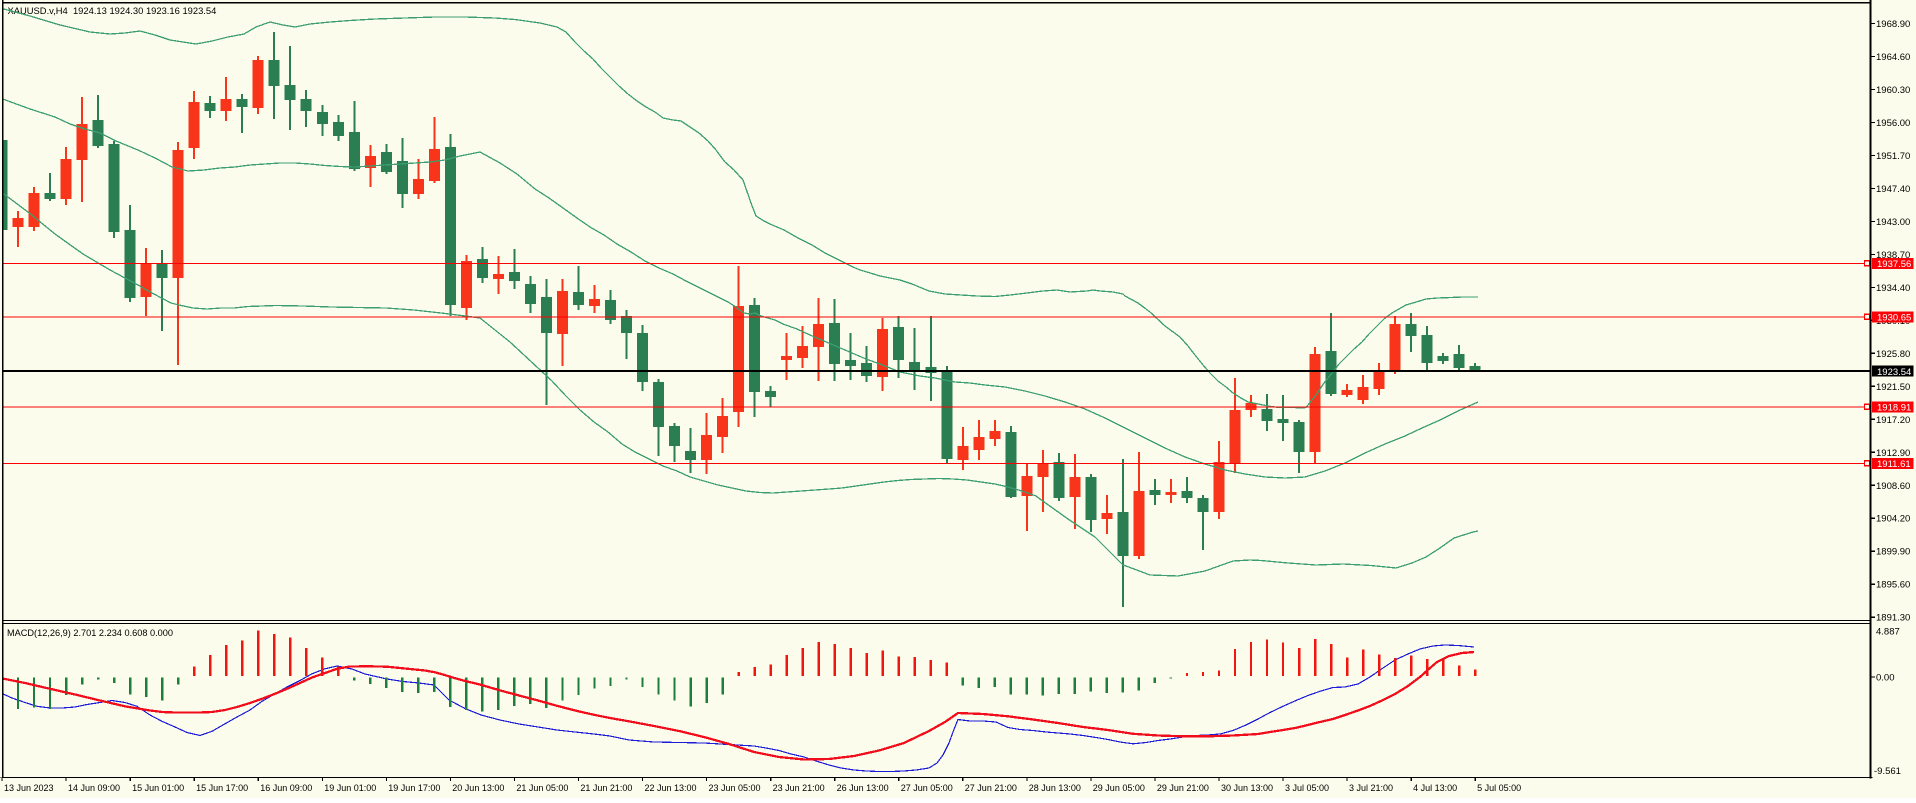 This screenshot has height=803, width=1916. Describe the element at coordinates (90, 633) in the screenshot. I see `svg-text:MACD(12,26,9) 2.701 2.234 0.60: MACD(12,26,9) 2.701 2.234 0.608 0.000` at that location.